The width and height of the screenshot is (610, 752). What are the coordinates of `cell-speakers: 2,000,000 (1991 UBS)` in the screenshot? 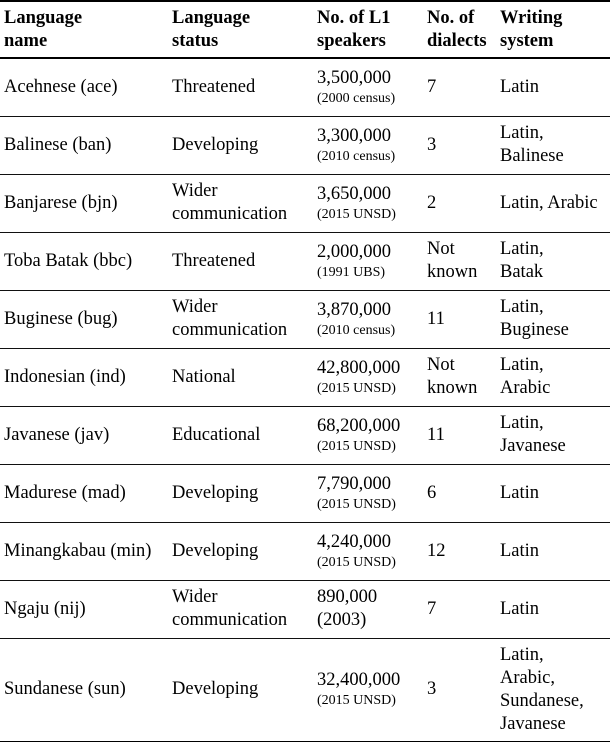 It's located at (372, 261).